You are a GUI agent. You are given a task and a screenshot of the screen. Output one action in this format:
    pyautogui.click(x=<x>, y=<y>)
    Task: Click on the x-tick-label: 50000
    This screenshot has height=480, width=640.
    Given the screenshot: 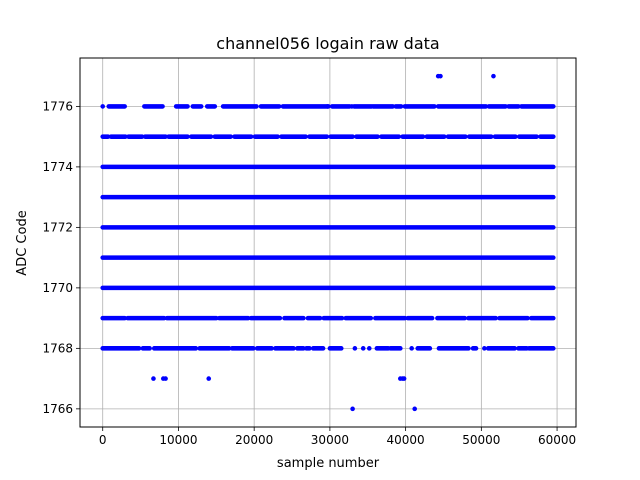 What is the action you would take?
    pyautogui.click(x=481, y=440)
    